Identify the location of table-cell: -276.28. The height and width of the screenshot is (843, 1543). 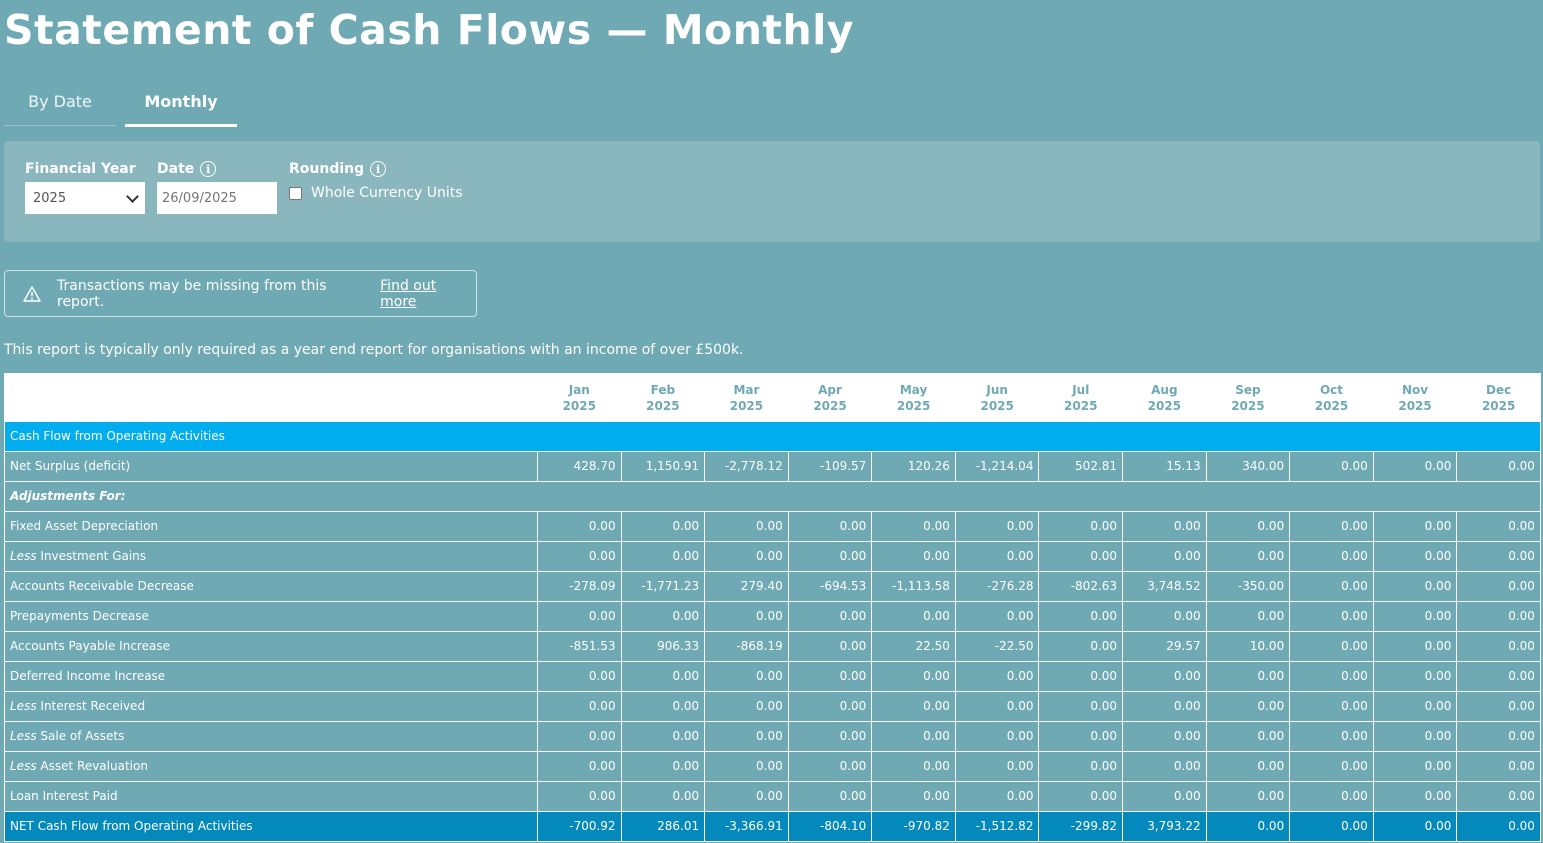
(997, 586).